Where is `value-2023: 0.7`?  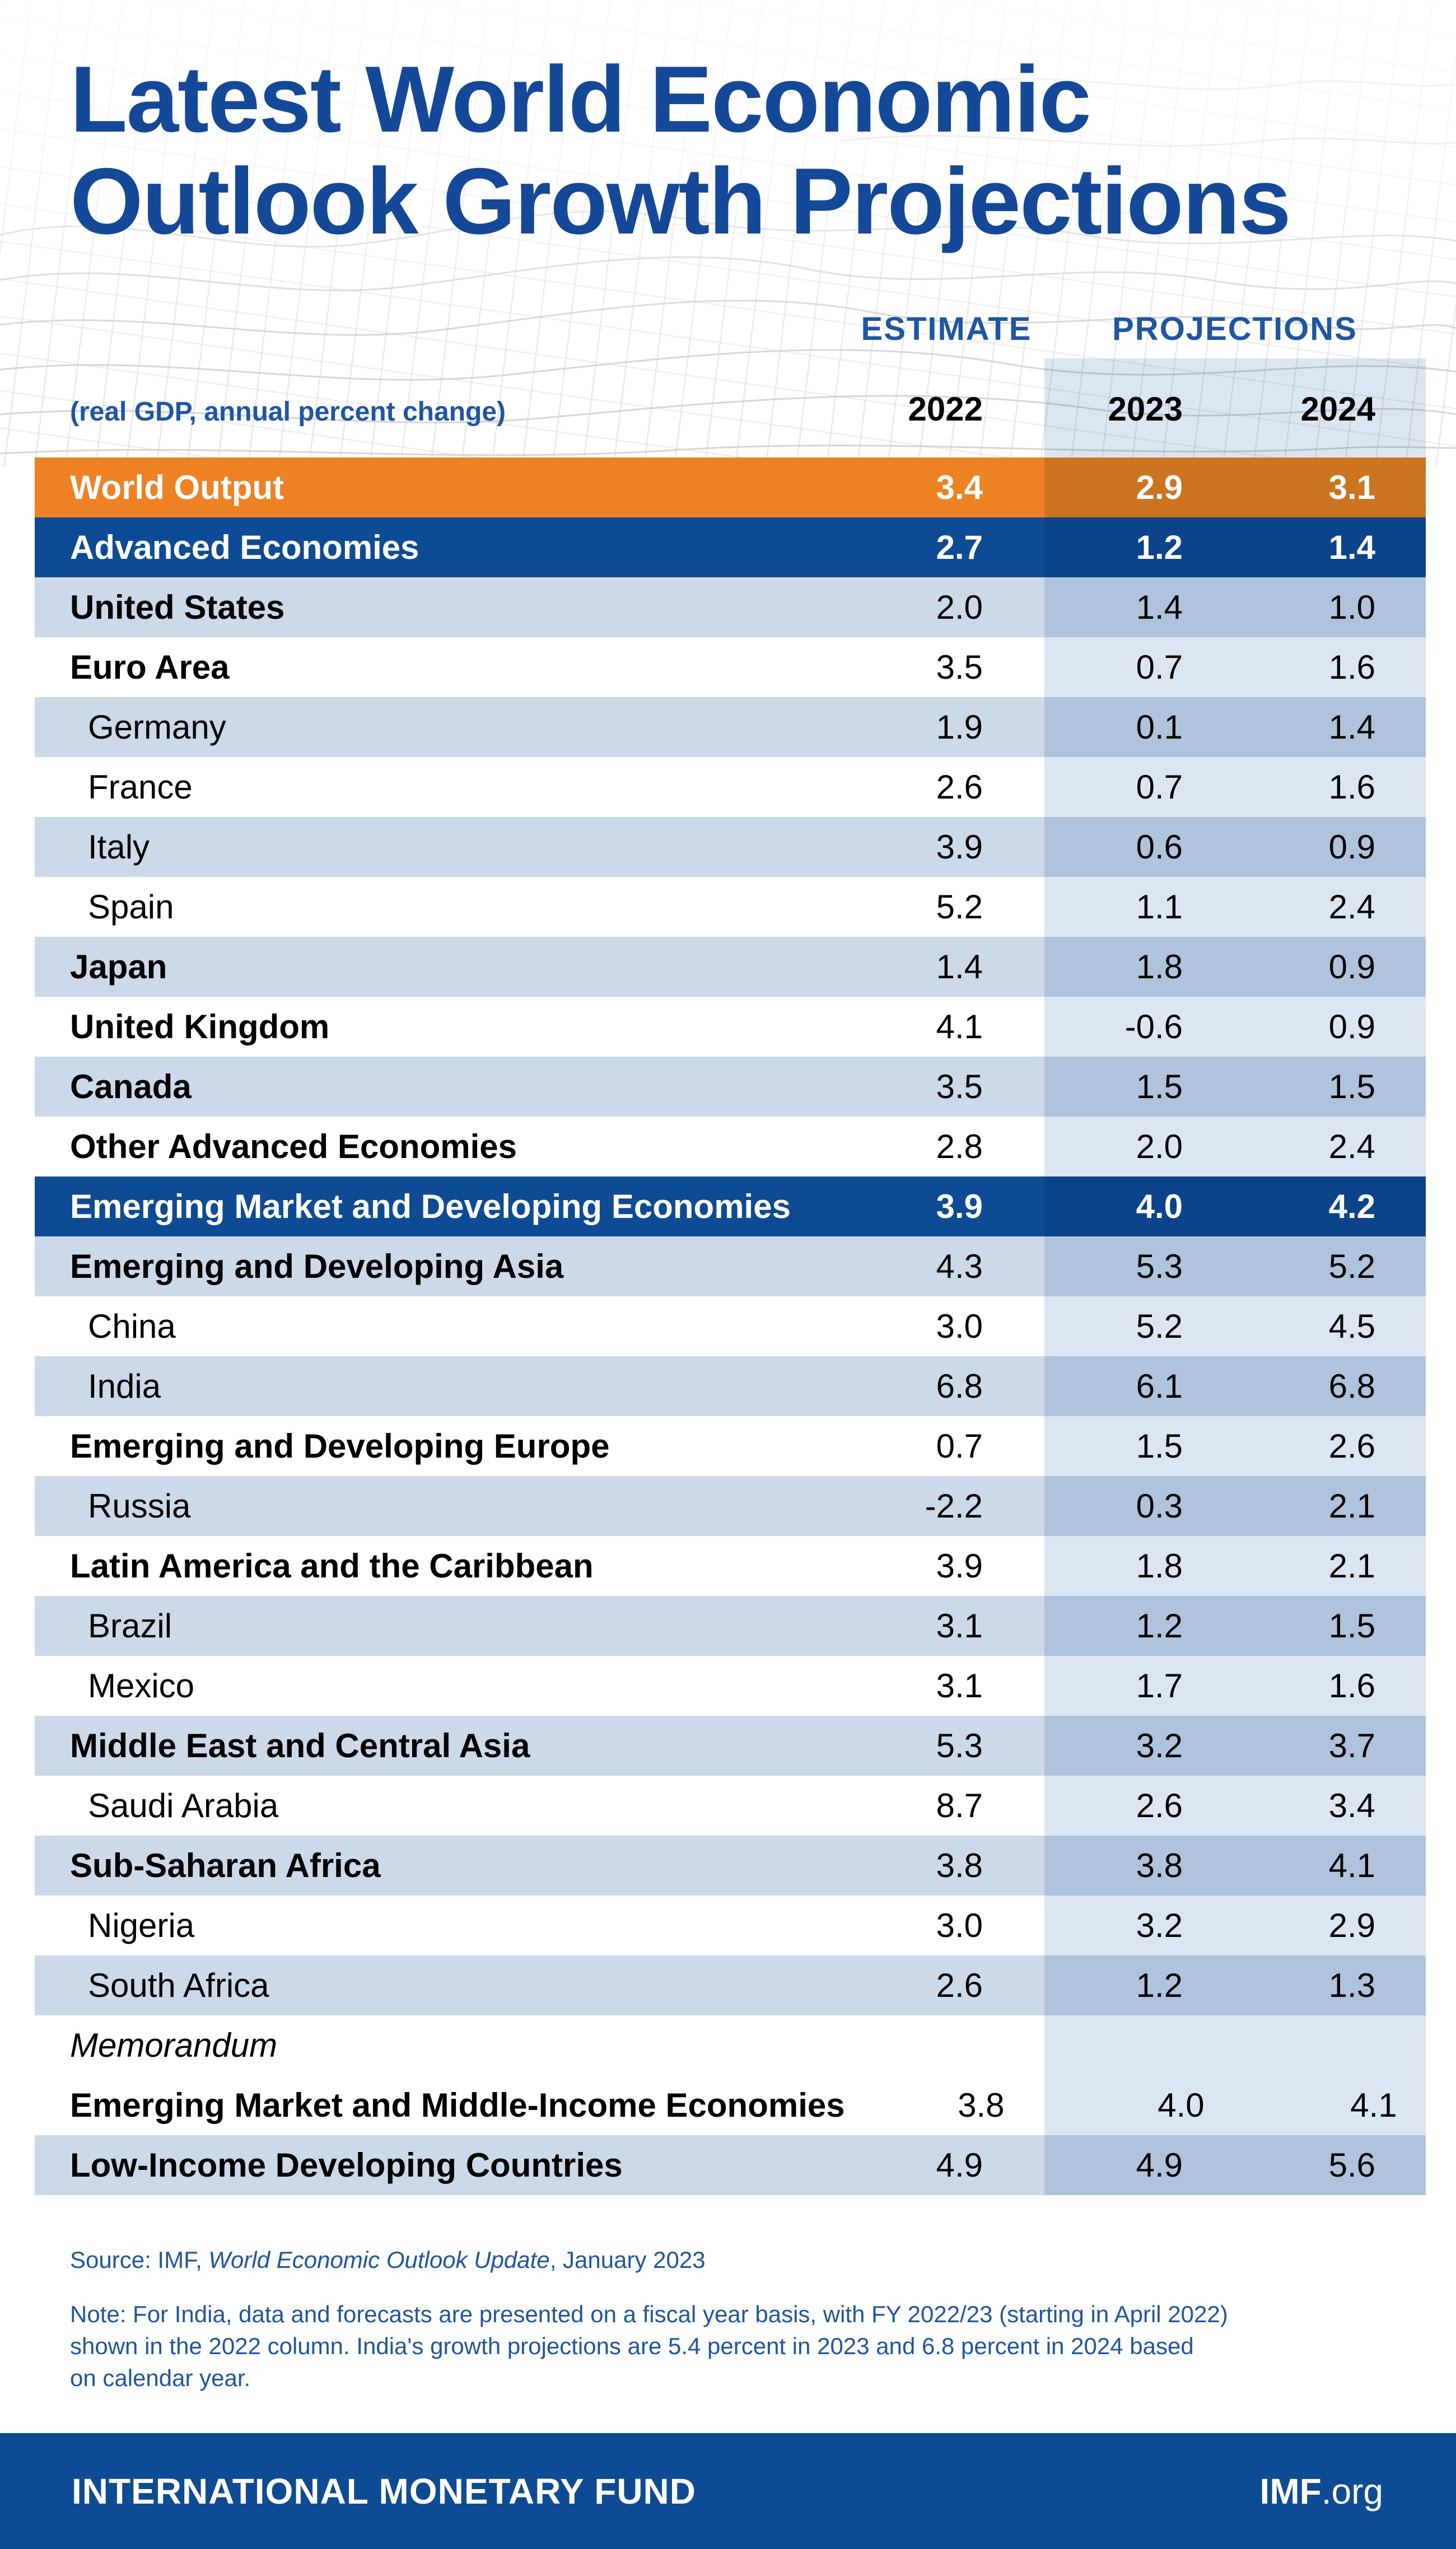 value-2023: 0.7 is located at coordinates (1159, 667).